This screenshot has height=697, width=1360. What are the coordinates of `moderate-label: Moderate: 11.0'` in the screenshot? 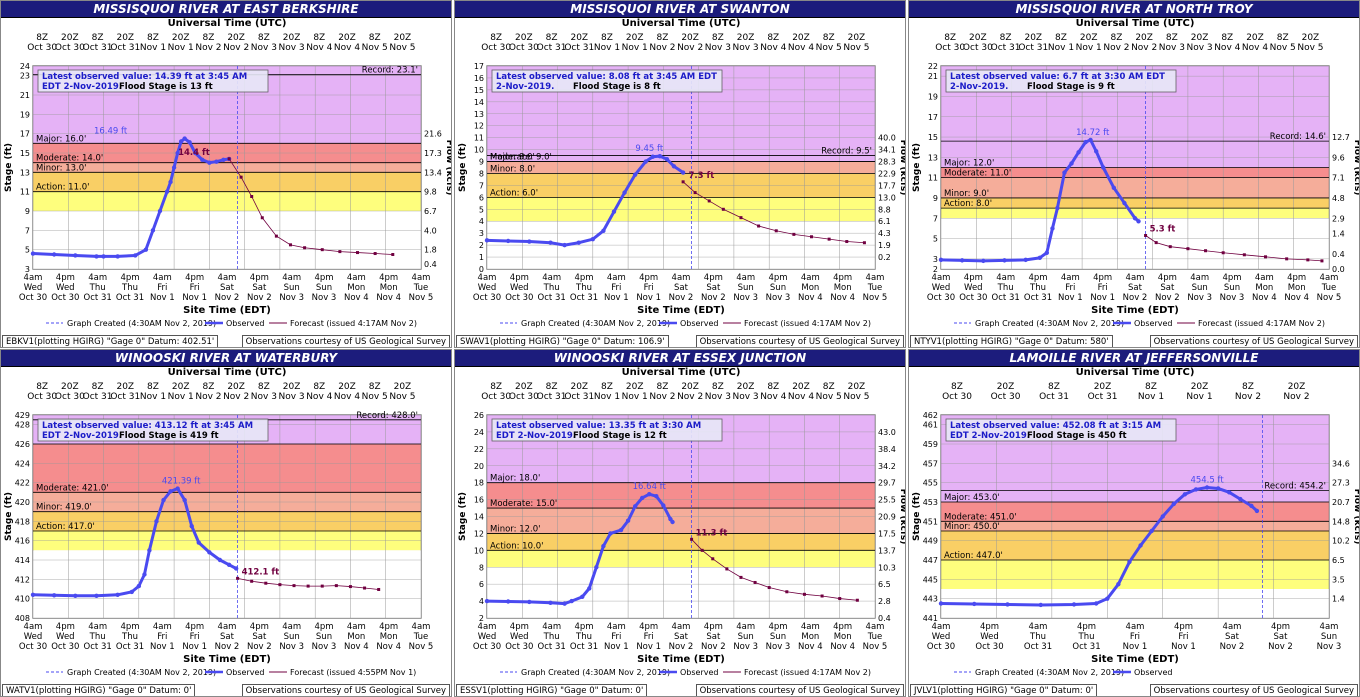 It's located at (977, 174).